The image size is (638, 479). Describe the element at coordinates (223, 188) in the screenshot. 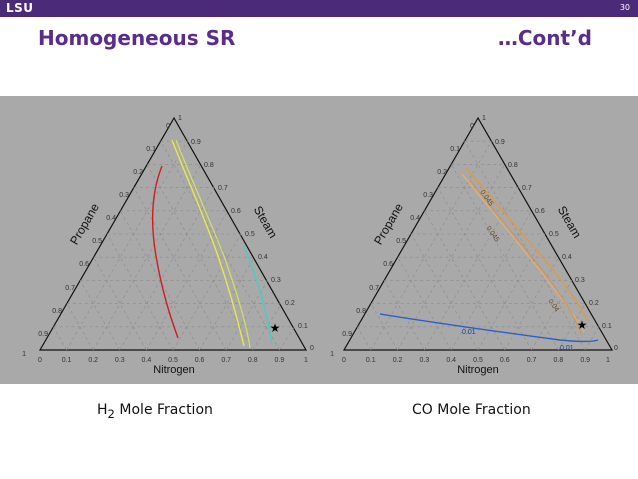

I see `left-tick-right-3: 0.7` at that location.